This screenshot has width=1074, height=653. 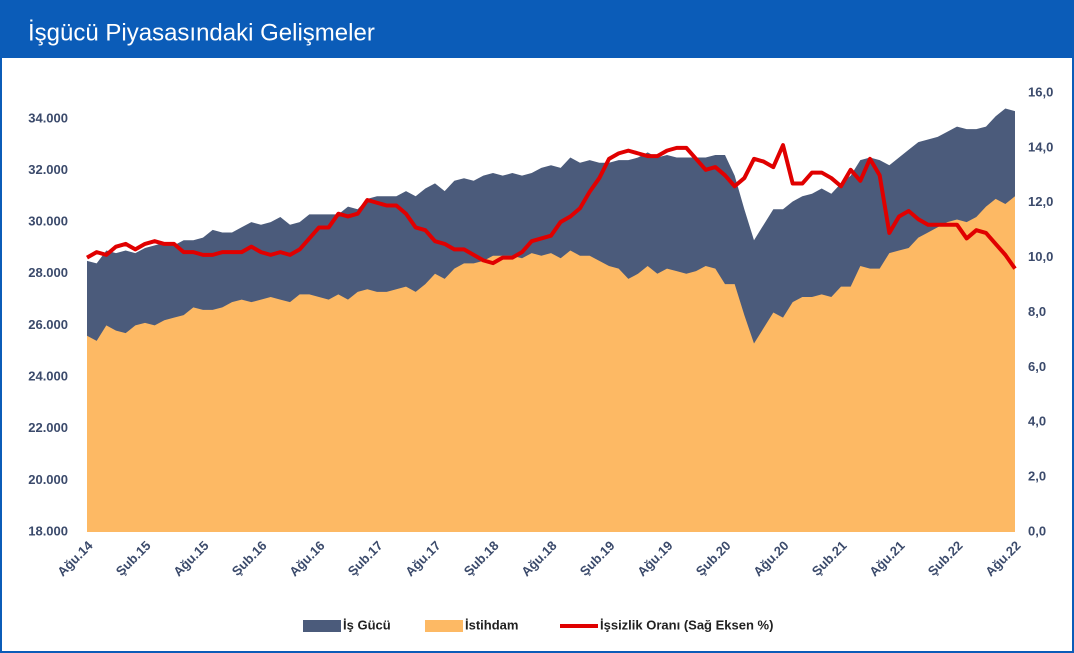 I want to click on y2-tick-label: 14,0, so click(x=1040, y=146).